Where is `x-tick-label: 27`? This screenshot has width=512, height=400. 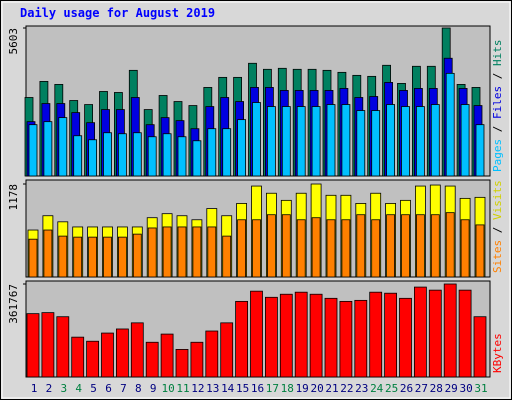 x-tick-label: 27 is located at coordinates (421, 388).